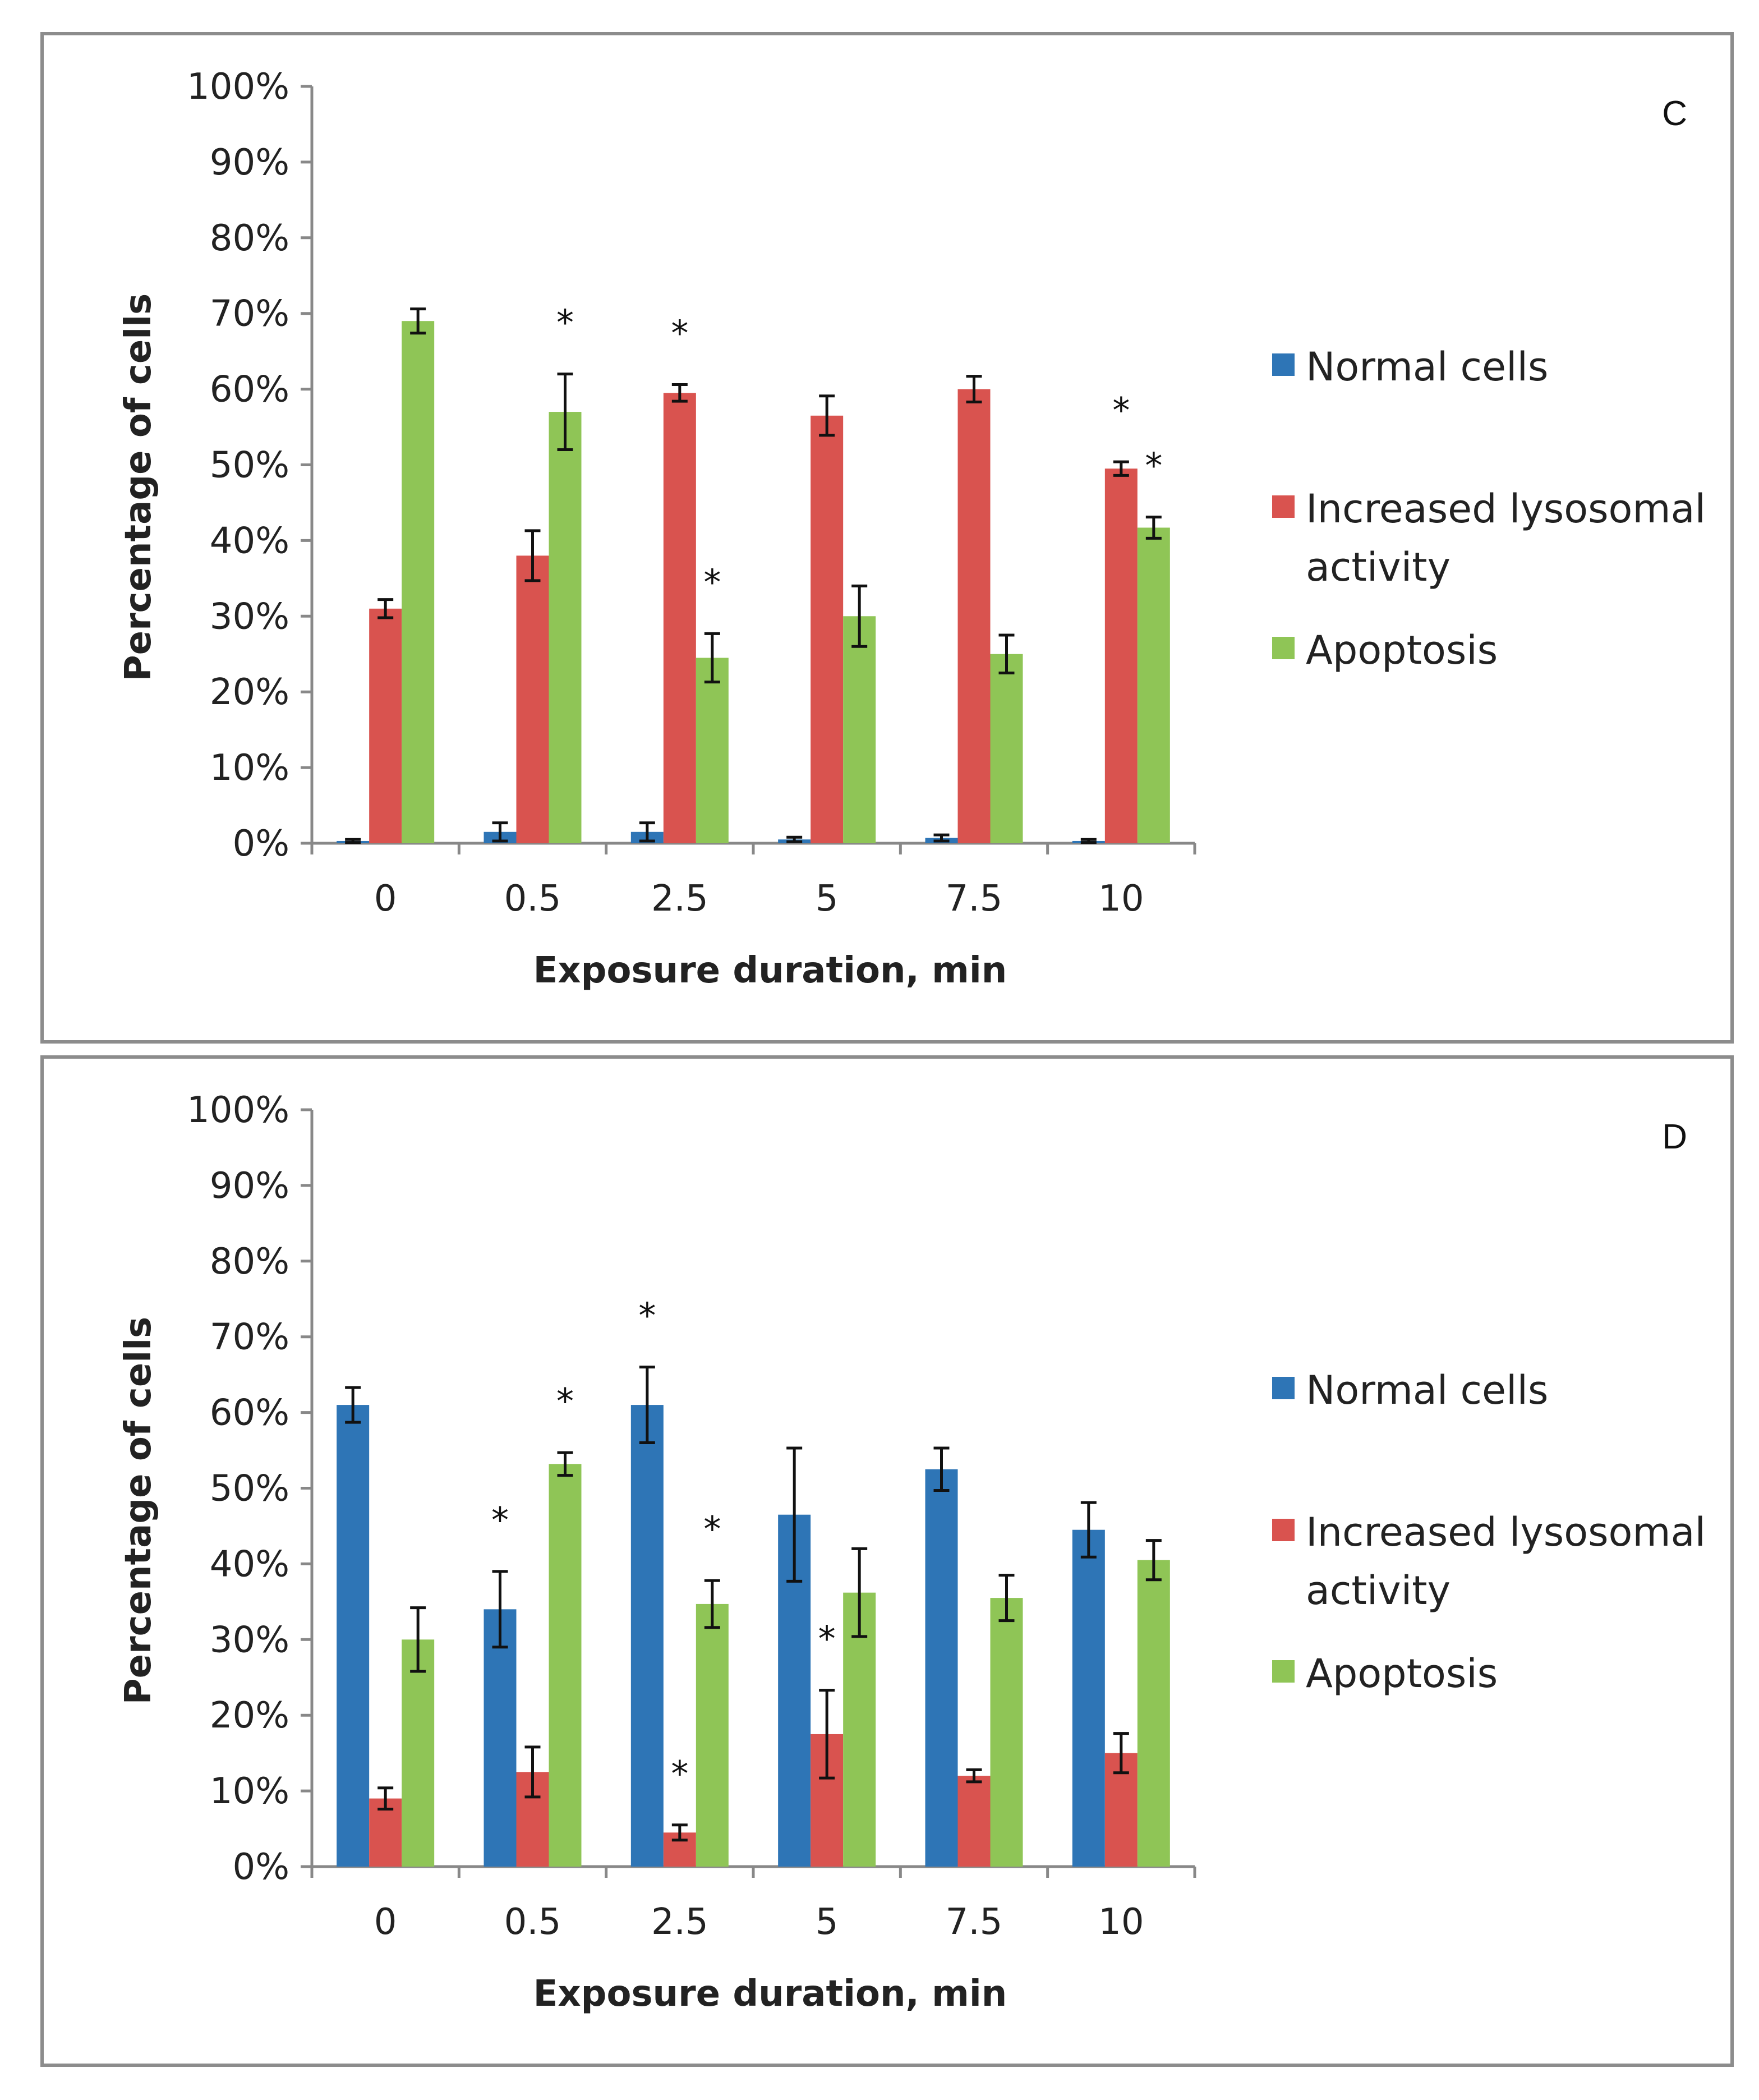 Image resolution: width=1759 pixels, height=2100 pixels. What do you see at coordinates (1675, 113) in the screenshot?
I see `panel-label: C` at bounding box center [1675, 113].